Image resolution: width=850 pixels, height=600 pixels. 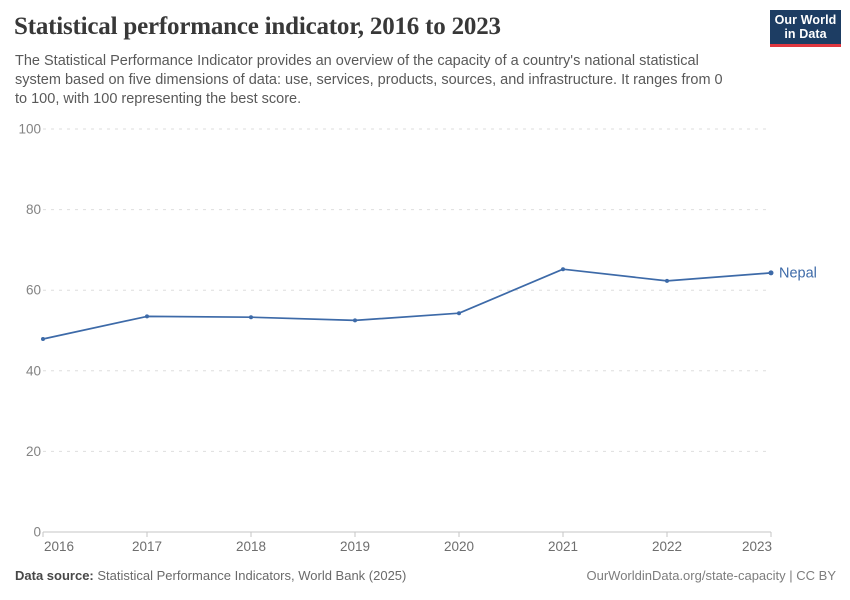 What do you see at coordinates (355, 546) in the screenshot?
I see `x-tick-label: 2019` at bounding box center [355, 546].